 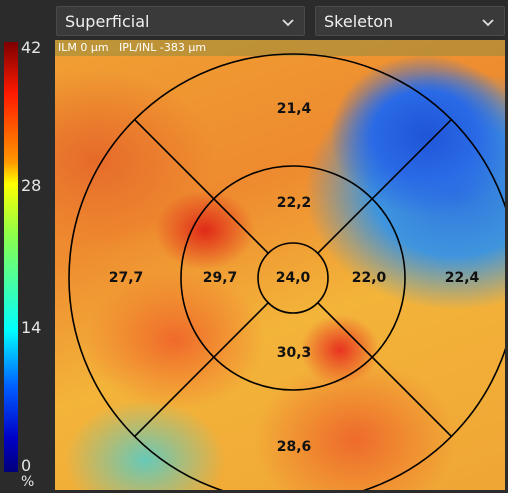 What do you see at coordinates (410, 21) in the screenshot?
I see `view-select: Skeleton` at bounding box center [410, 21].